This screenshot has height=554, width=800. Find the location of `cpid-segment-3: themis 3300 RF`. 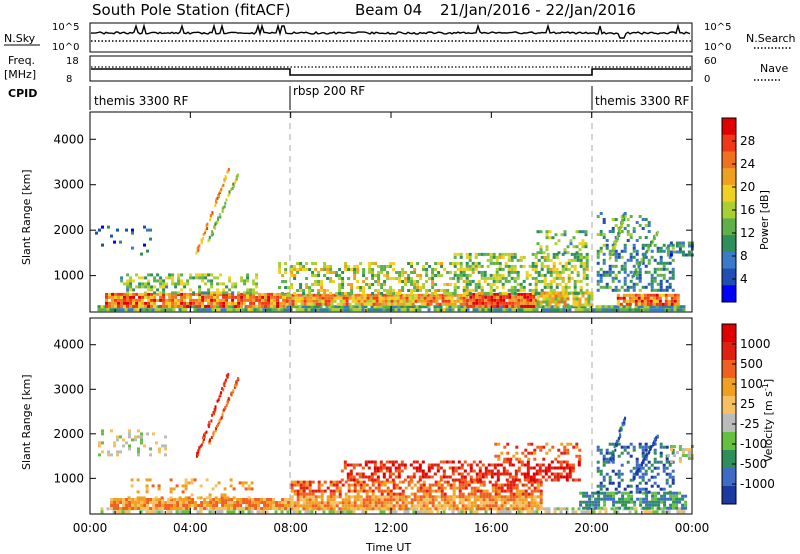

cpid-segment-3: themis 3300 RF is located at coordinates (642, 101).